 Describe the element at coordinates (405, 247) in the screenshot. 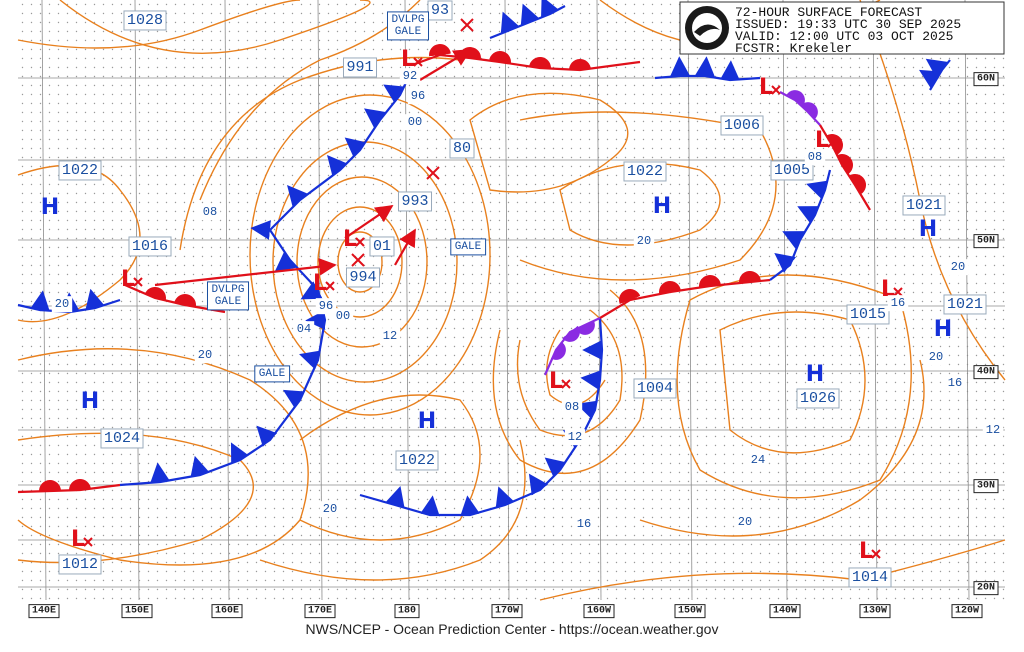

I see `trough-front` at that location.